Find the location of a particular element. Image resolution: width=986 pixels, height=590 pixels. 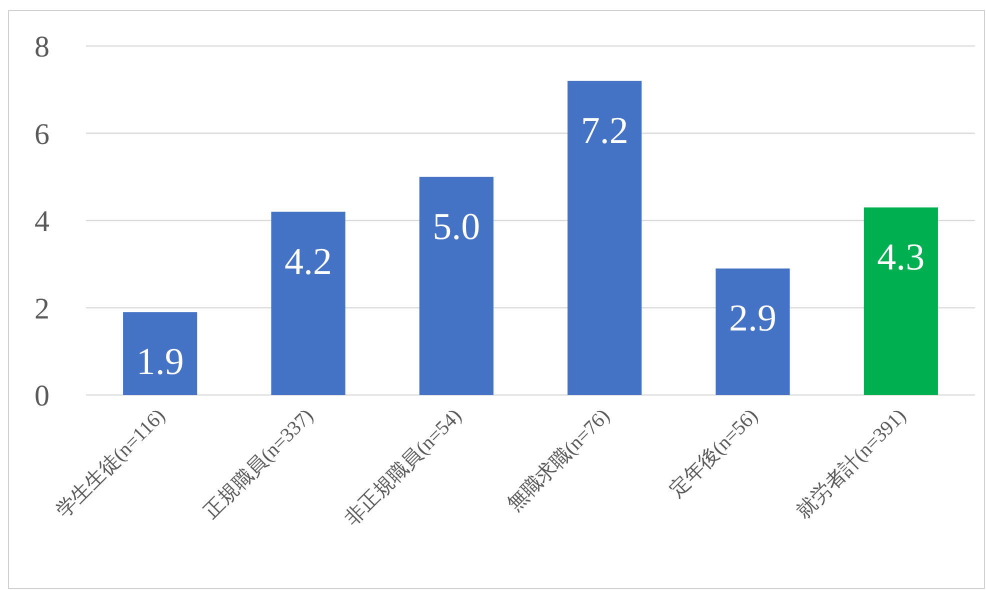

y-tick-label: 6 is located at coordinates (42, 134).